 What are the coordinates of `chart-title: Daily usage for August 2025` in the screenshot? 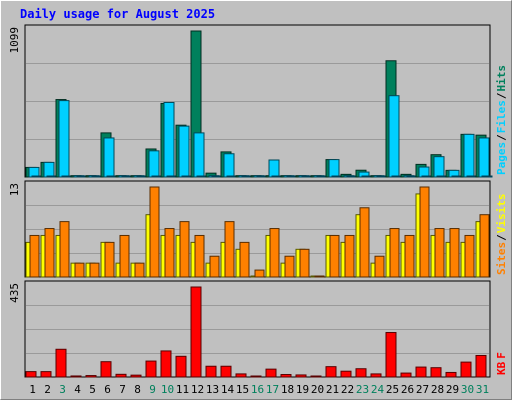 It's located at (117, 14).